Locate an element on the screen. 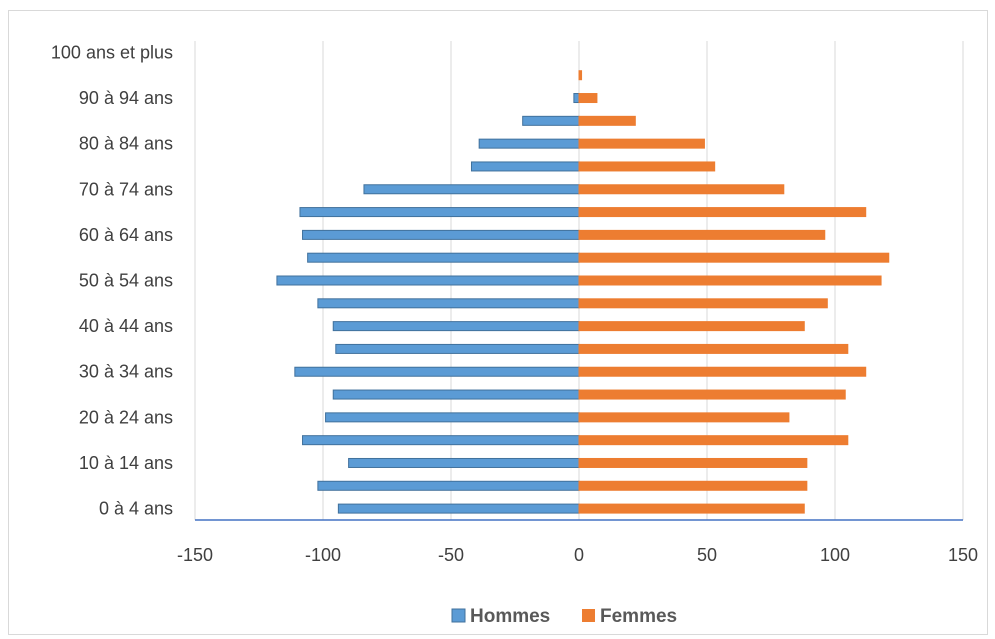 The width and height of the screenshot is (995, 639). x-tick-label: 150 is located at coordinates (963, 555).